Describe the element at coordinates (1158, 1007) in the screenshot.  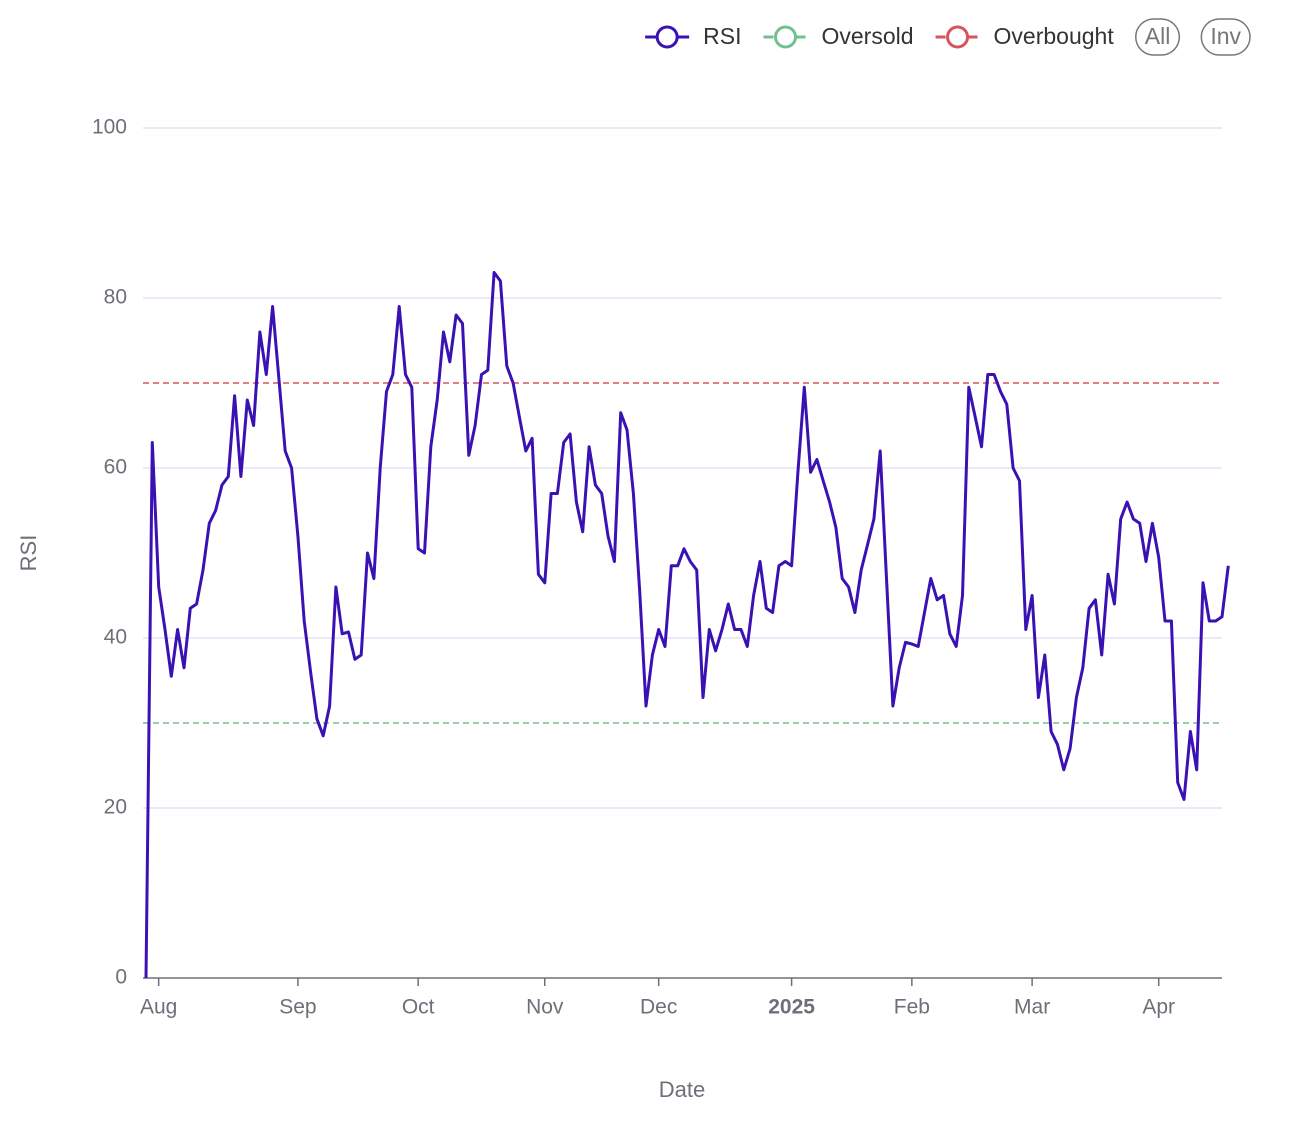
I see `x-tick-label: Apr` at that location.